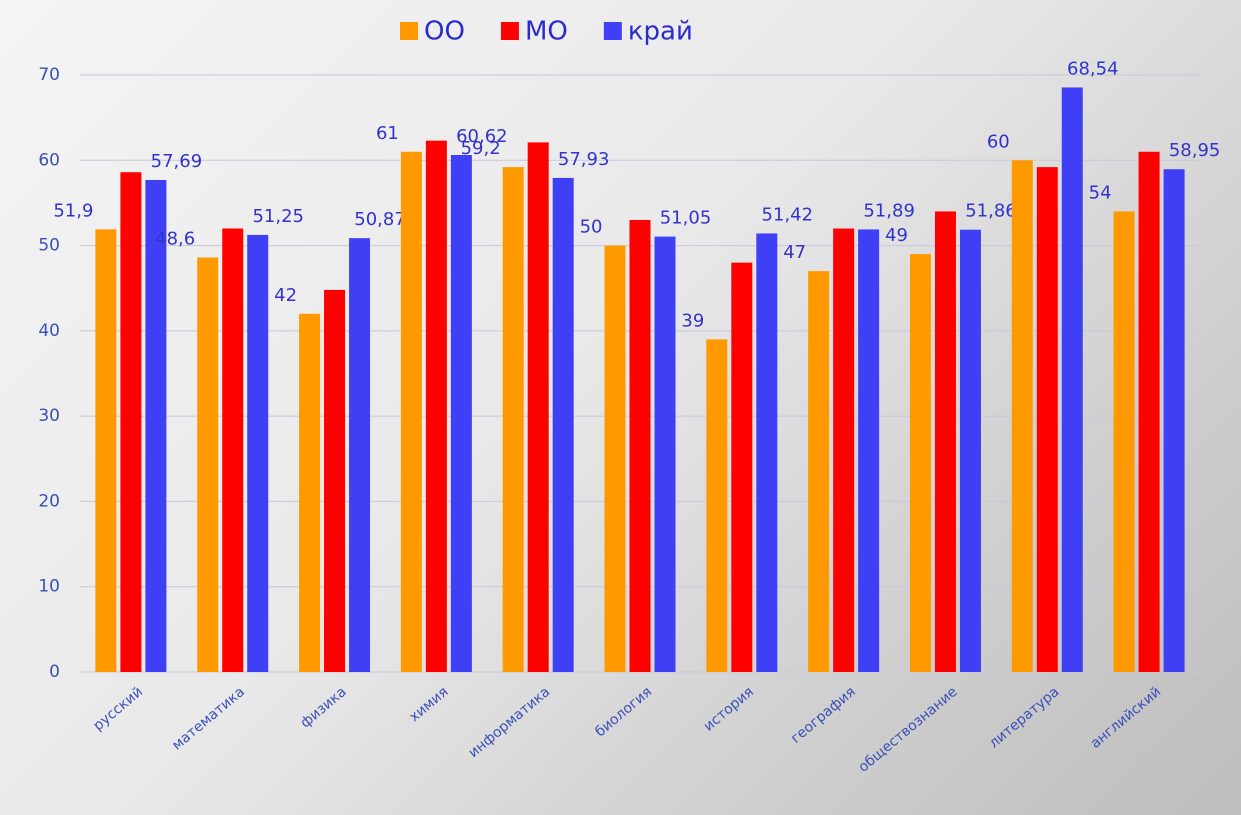 The width and height of the screenshot is (1241, 815). I want to click on x-tick-label: география, so click(823, 715).